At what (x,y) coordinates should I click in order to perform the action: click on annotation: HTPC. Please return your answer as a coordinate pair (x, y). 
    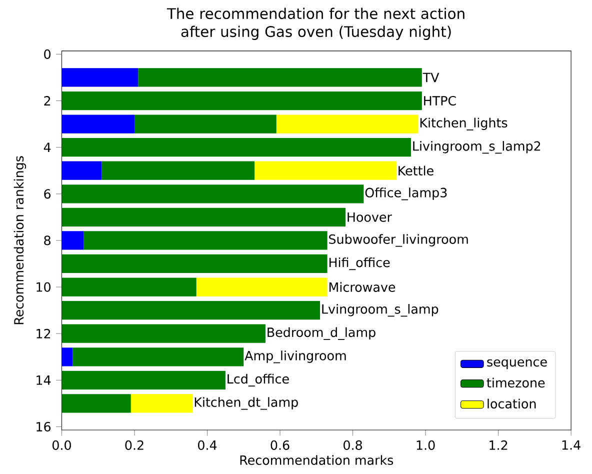
    Looking at the image, I should click on (440, 101).